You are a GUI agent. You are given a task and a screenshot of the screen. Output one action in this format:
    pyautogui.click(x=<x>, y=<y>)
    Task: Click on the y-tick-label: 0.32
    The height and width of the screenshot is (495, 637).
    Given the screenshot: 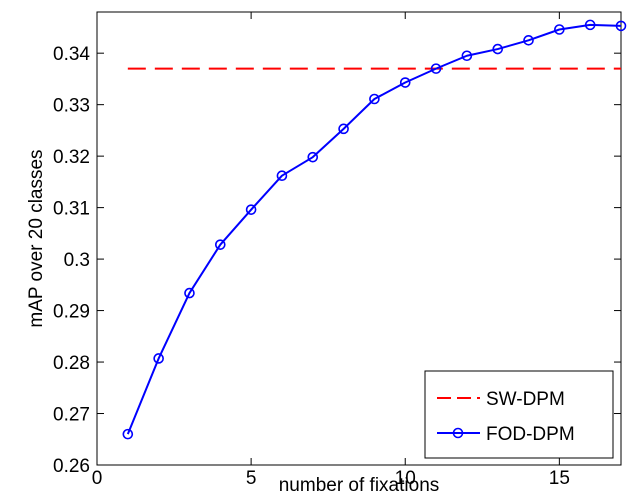 What is the action you would take?
    pyautogui.click(x=71, y=157)
    